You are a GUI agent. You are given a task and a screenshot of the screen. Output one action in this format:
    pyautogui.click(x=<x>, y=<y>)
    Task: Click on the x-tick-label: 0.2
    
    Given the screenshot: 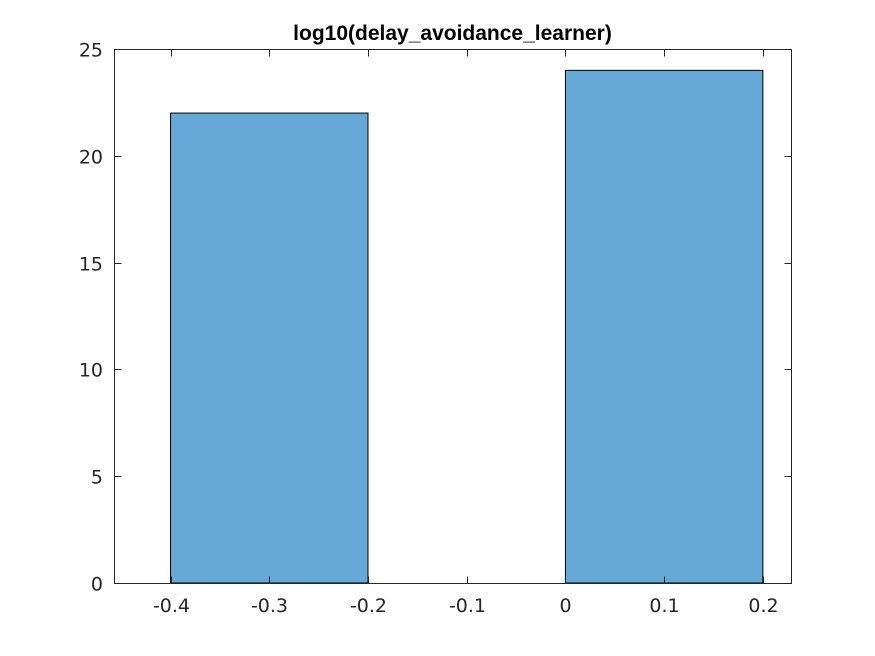 What is the action you would take?
    pyautogui.click(x=763, y=606)
    